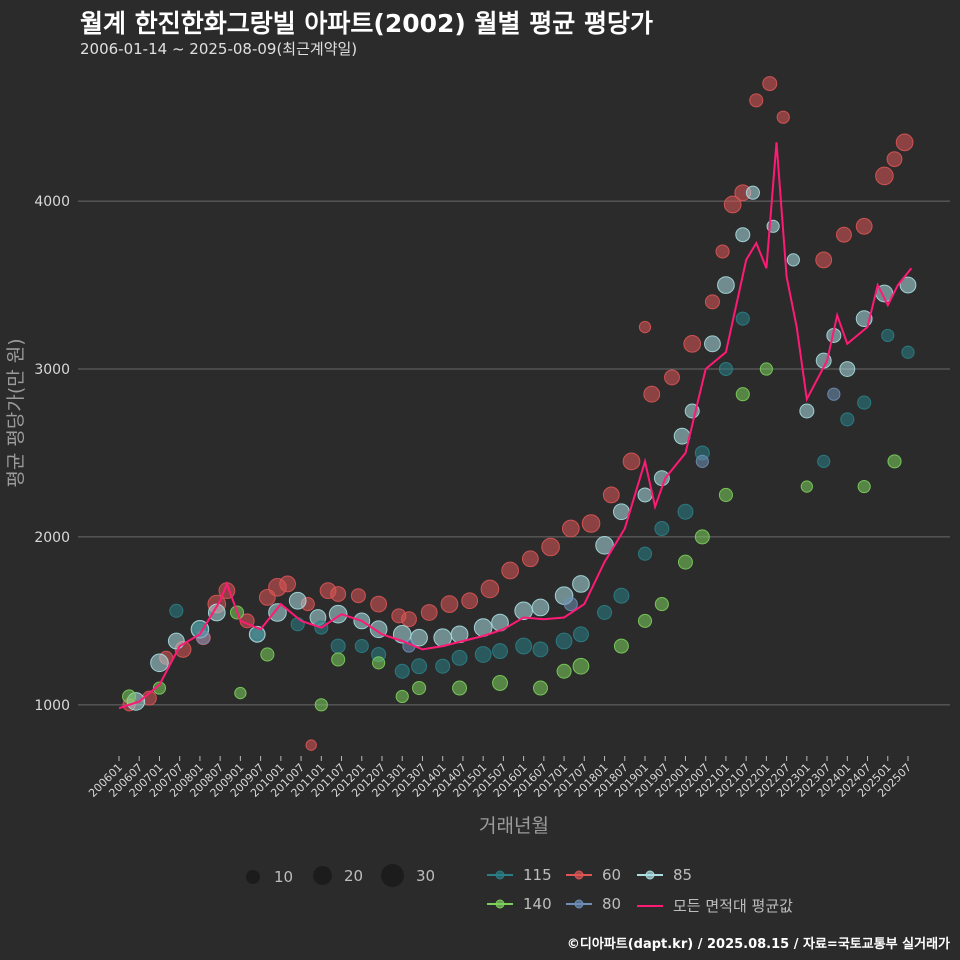  I want to click on legend-size-label: 10, so click(284, 877).